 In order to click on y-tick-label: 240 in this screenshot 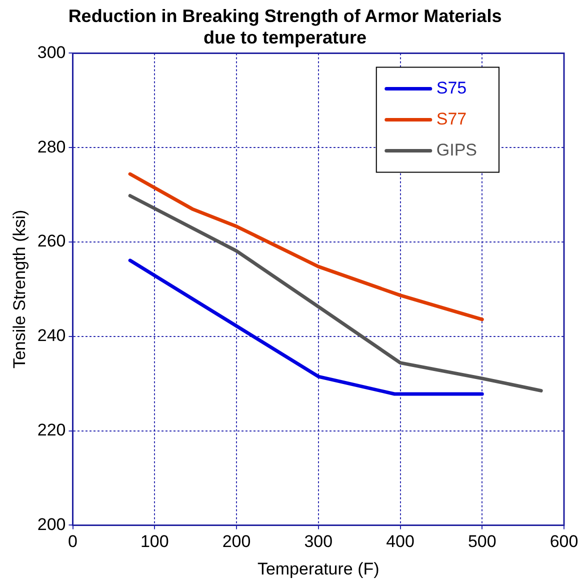, I will do `click(51, 336)`.